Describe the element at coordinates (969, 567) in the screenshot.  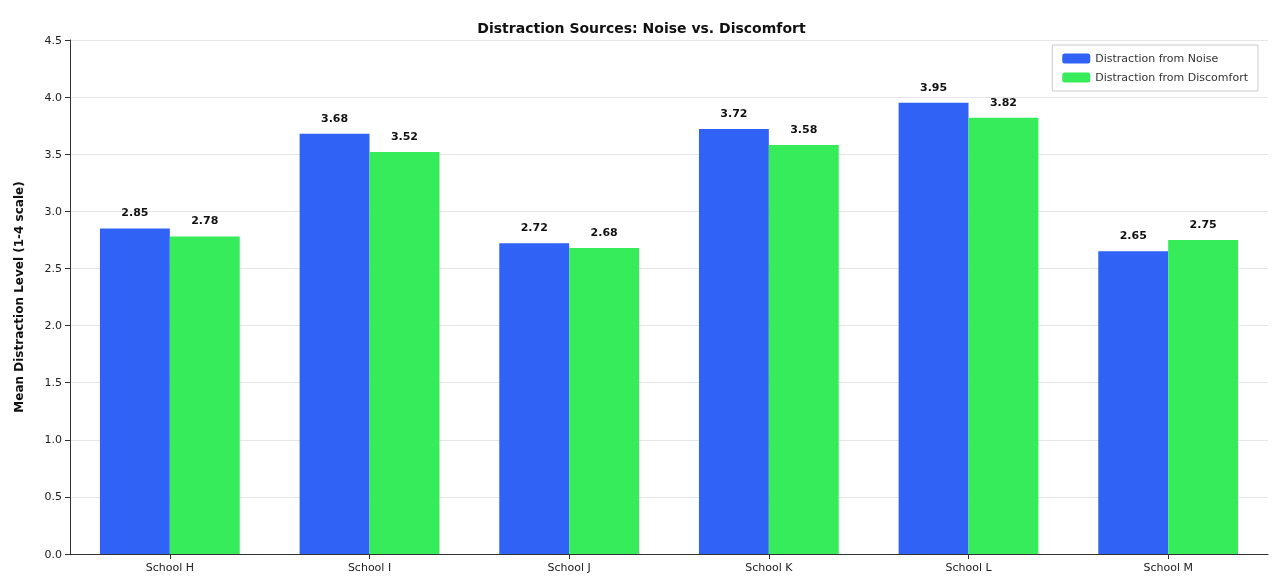
I see `x-tick-label: School L` at that location.